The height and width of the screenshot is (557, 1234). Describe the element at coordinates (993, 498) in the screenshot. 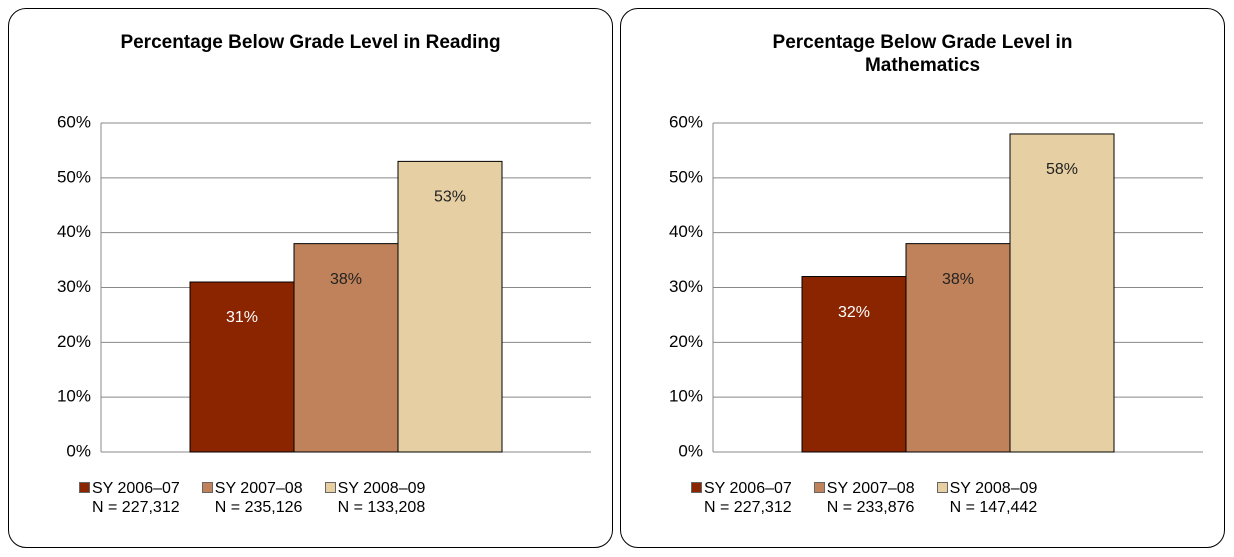

I see `legend-label: SY 2008–09 N = 147,442` at that location.